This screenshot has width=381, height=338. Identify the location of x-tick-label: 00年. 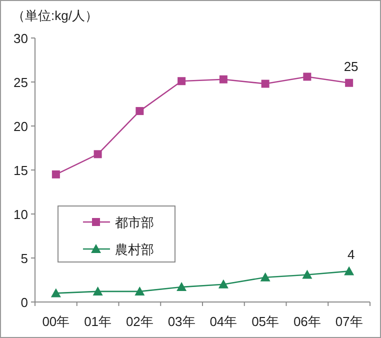
(56, 321).